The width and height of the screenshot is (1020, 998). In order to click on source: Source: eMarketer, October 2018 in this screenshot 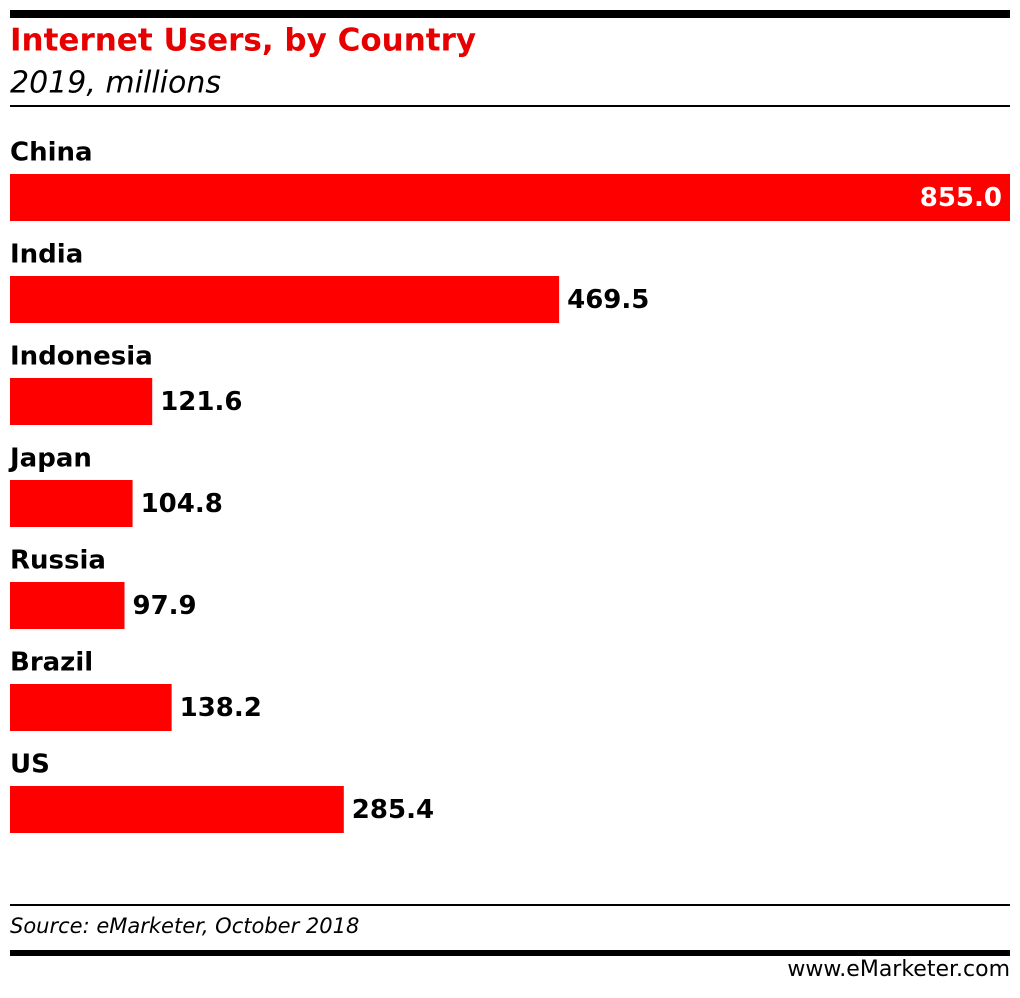, I will do `click(184, 926)`.